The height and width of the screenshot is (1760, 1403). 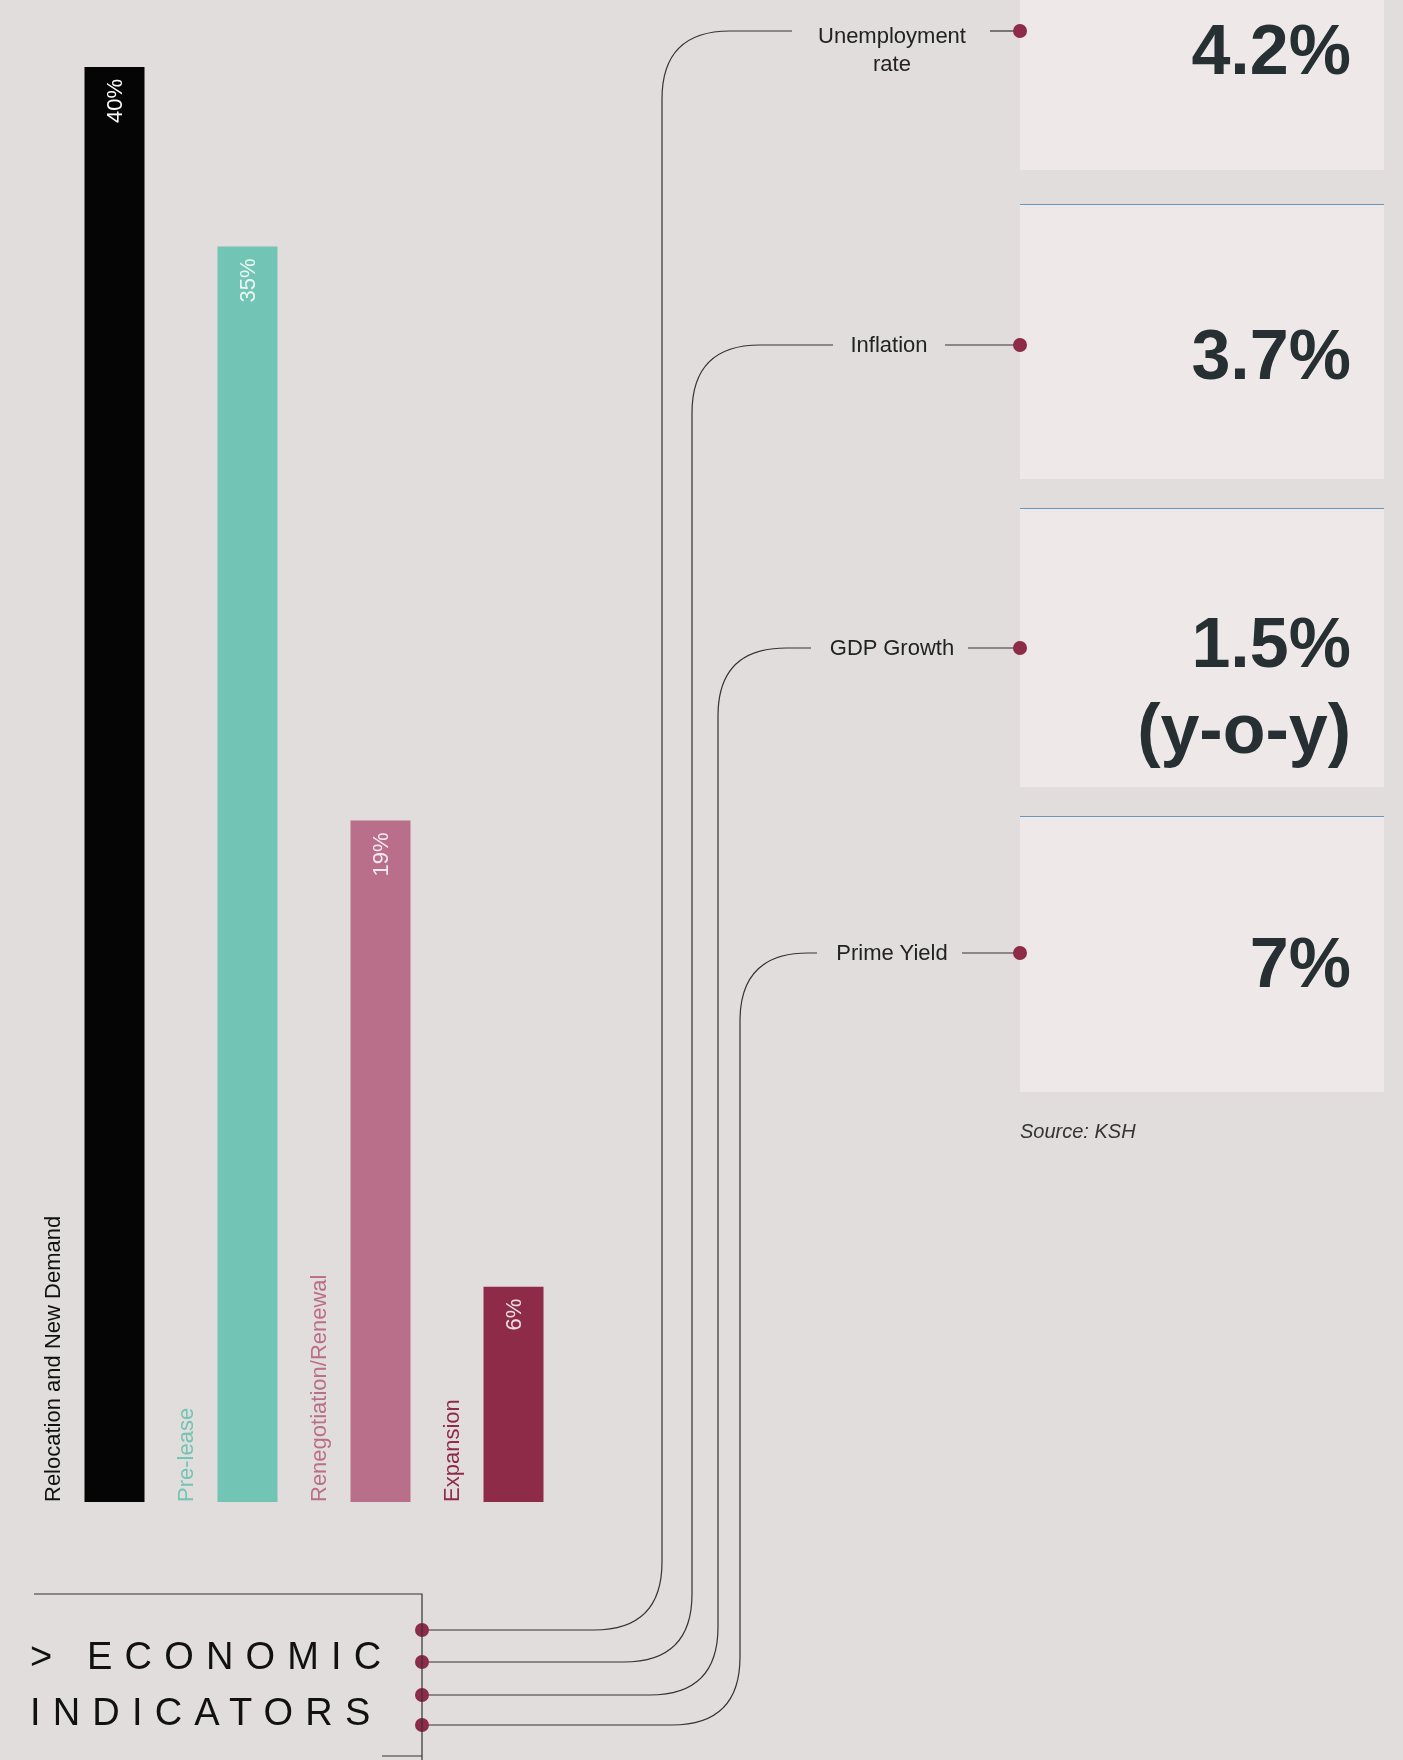 What do you see at coordinates (318, 1388) in the screenshot?
I see `category-label: Renegotiation/Renewal` at bounding box center [318, 1388].